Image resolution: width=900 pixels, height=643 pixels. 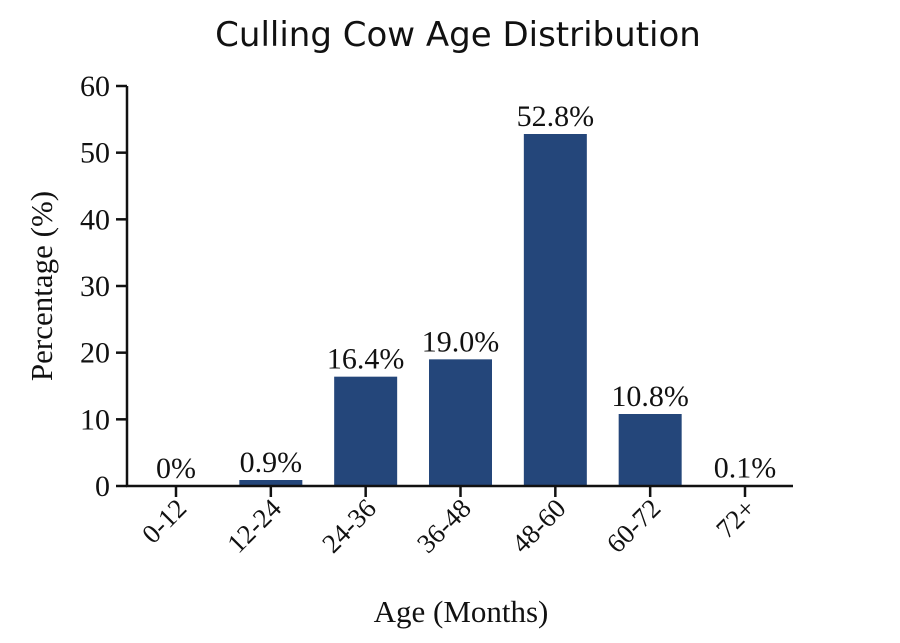 What do you see at coordinates (556, 116) in the screenshot?
I see `data-label: 52.8%` at bounding box center [556, 116].